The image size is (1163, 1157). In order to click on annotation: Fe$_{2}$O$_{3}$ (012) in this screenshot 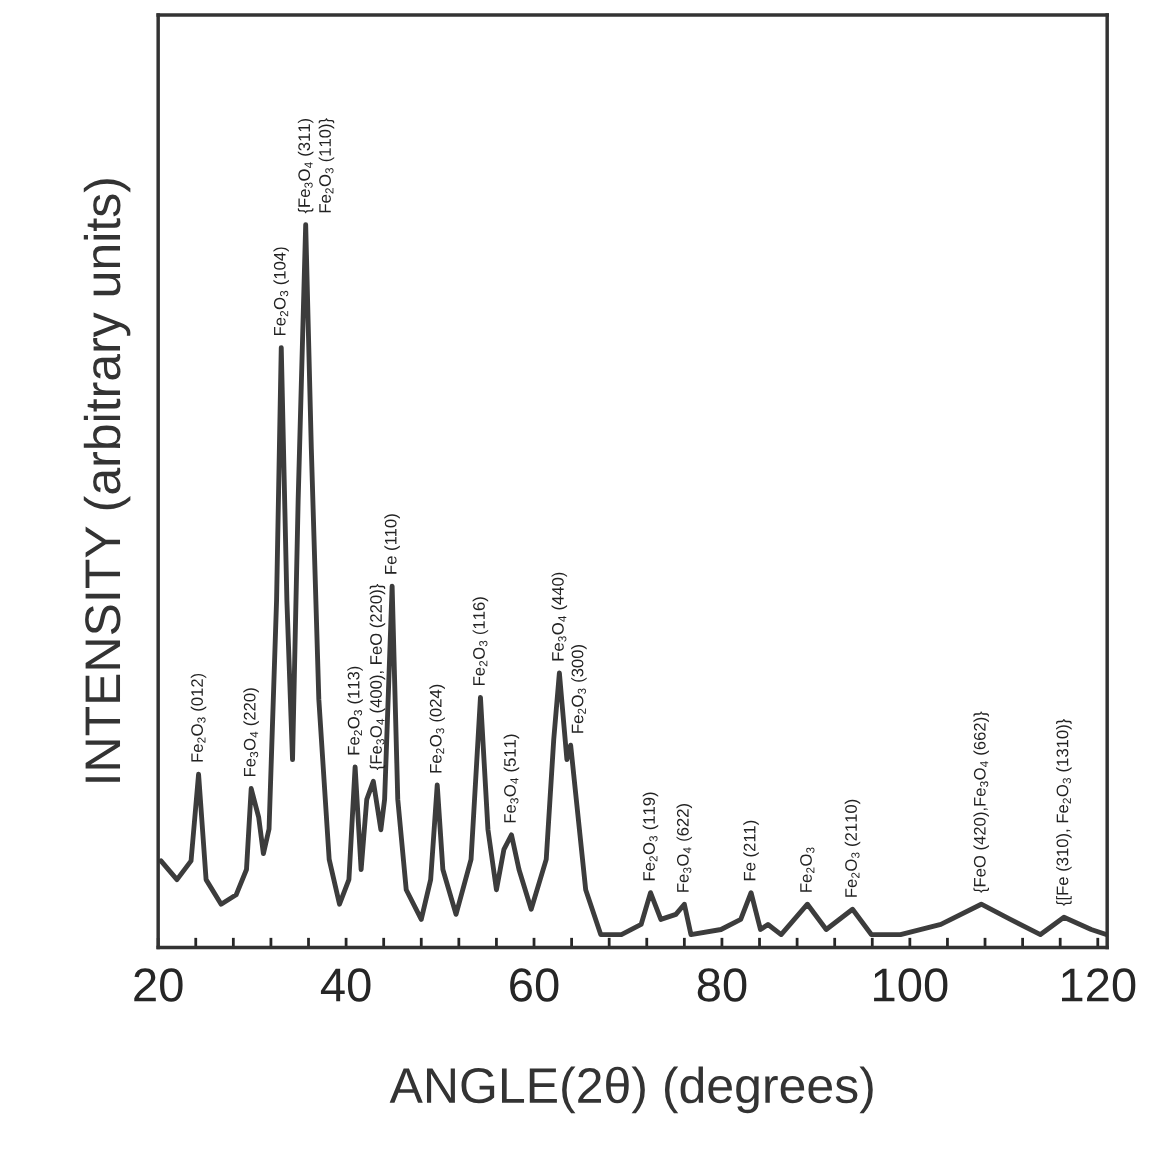, I will do `click(198, 717)`.